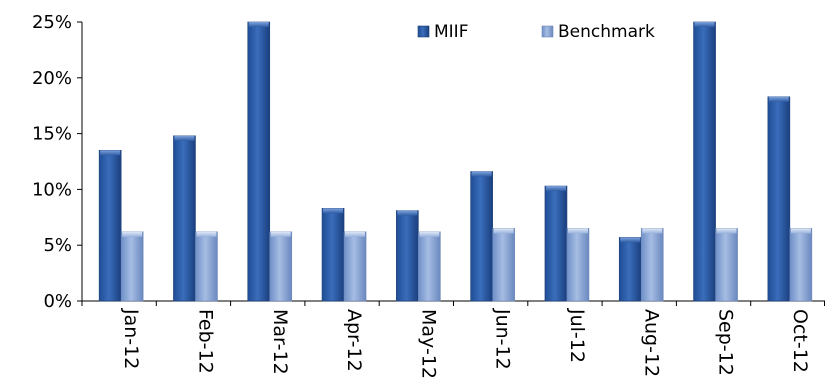 The image size is (825, 389). What do you see at coordinates (354, 340) in the screenshot?
I see `x-tick-label: Apr-12` at bounding box center [354, 340].